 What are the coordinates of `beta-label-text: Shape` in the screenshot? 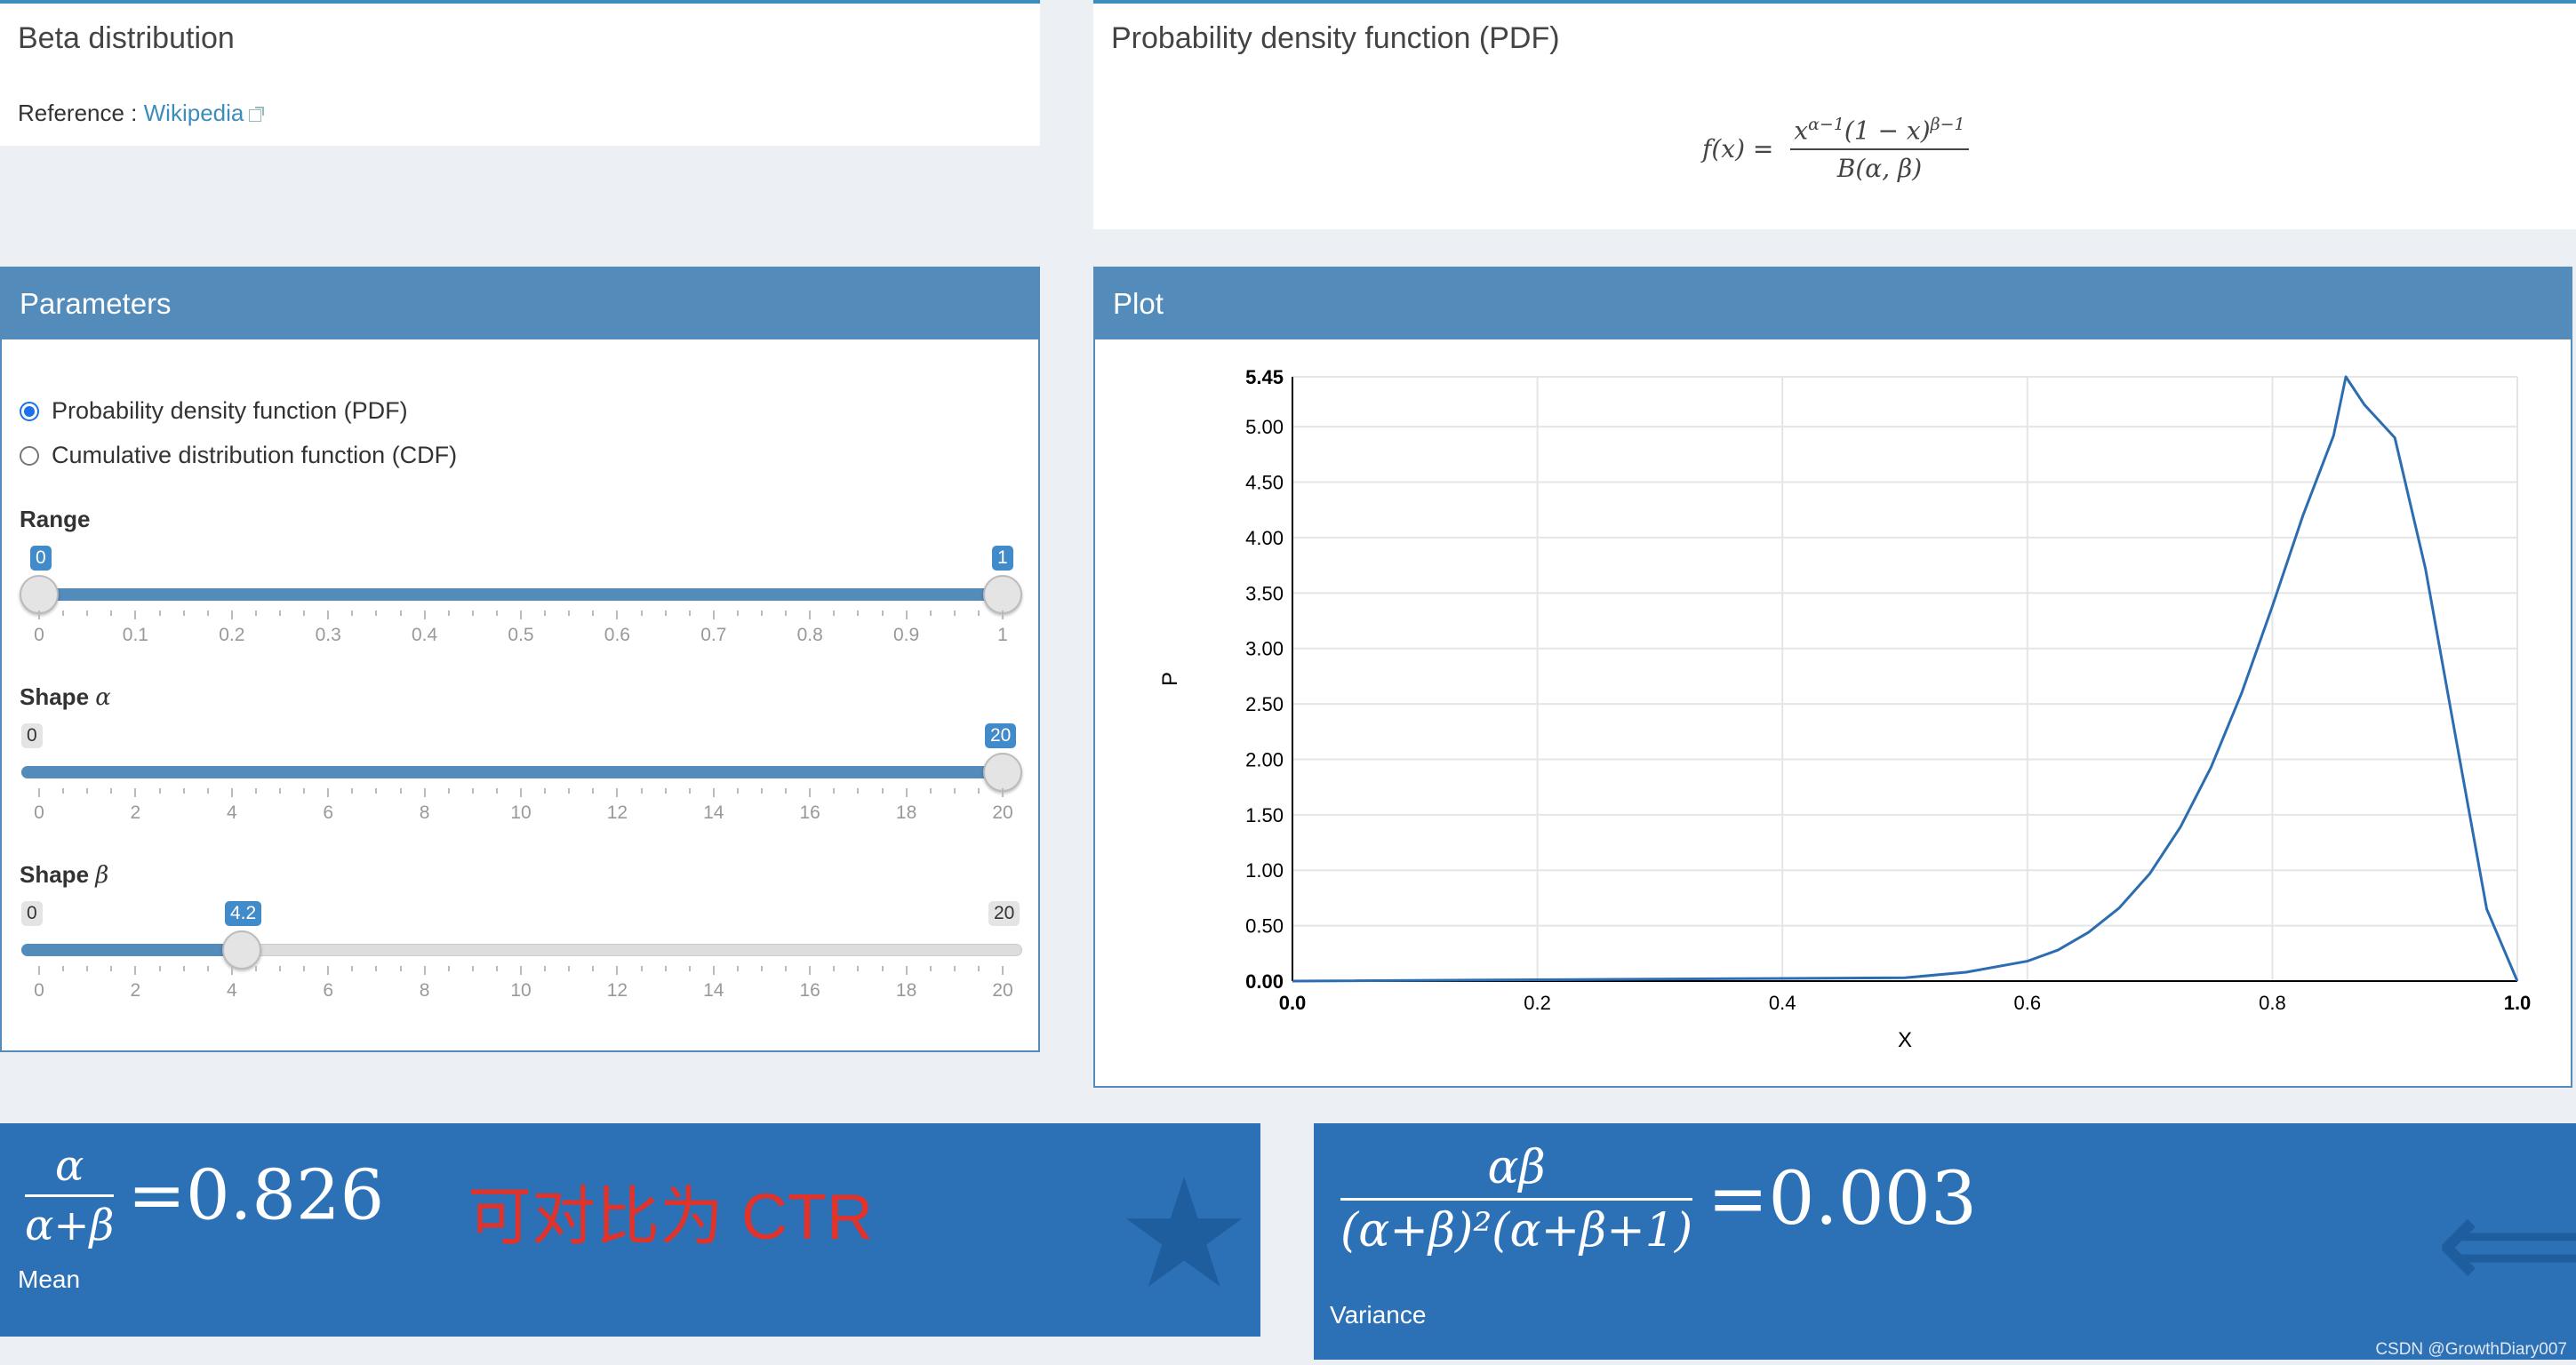 It's located at (55, 874).